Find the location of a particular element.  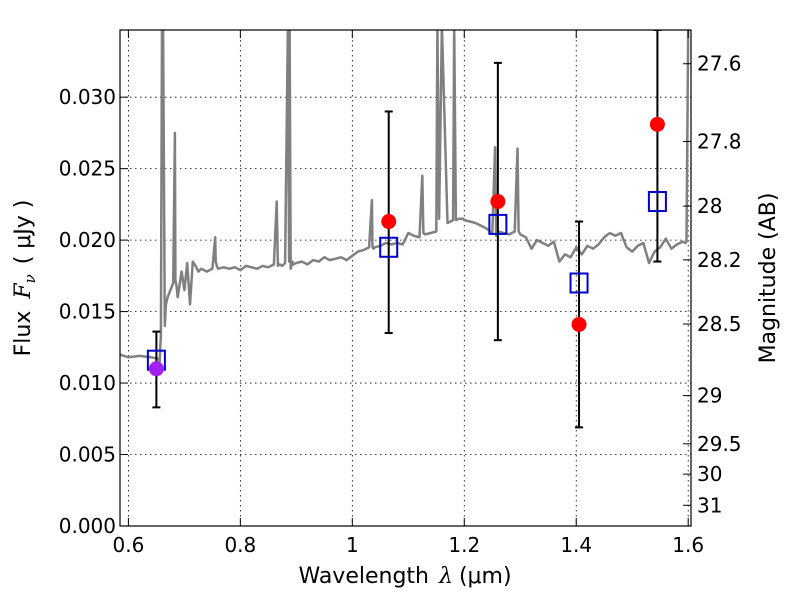

x-axis-unit: (μm) is located at coordinates (485, 576).